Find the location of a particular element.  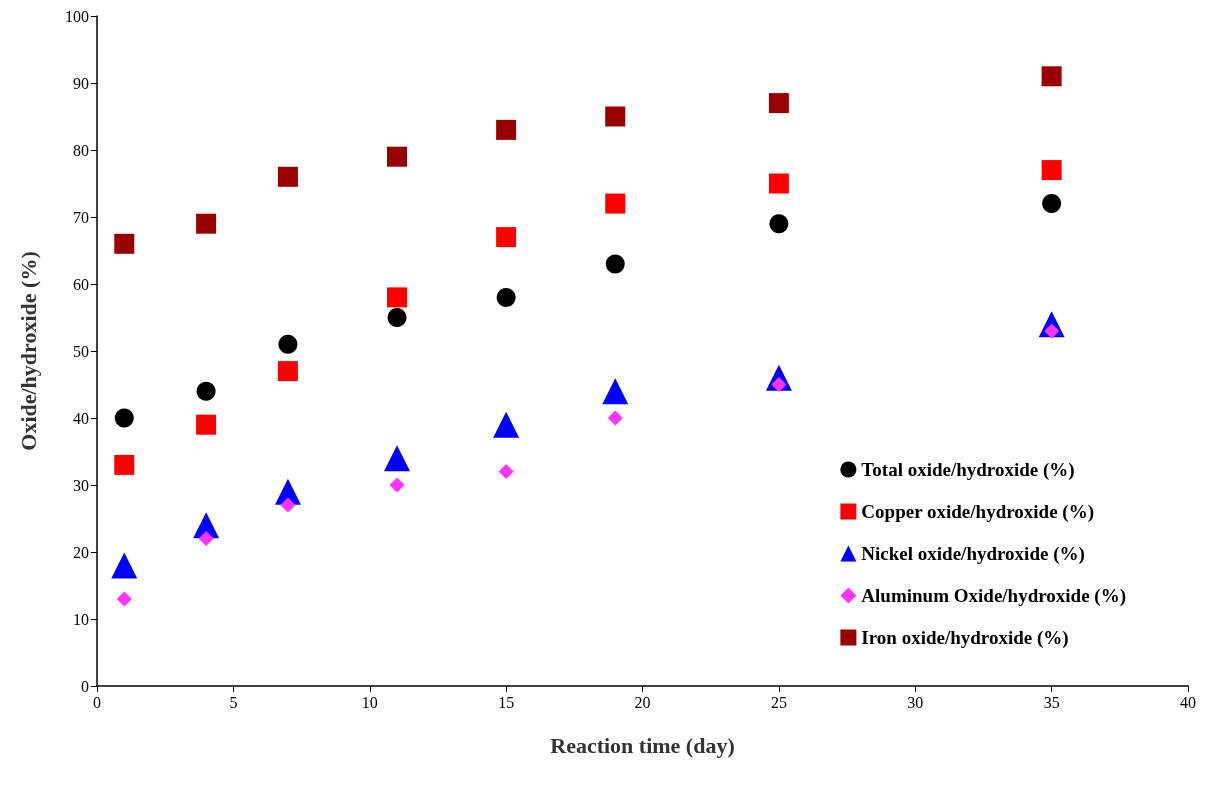

x-tick-label: 15 is located at coordinates (506, 702).